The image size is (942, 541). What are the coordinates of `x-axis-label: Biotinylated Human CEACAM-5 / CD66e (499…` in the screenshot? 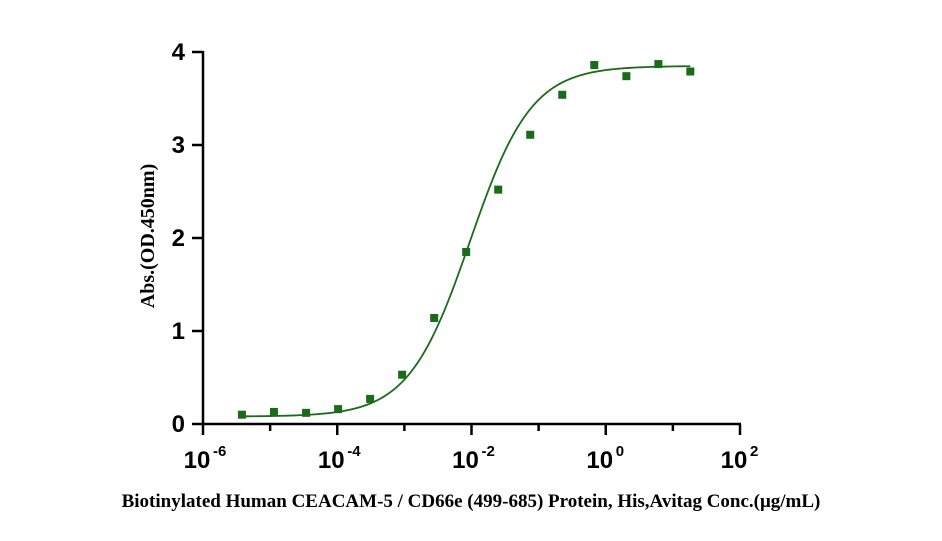 It's located at (471, 501).